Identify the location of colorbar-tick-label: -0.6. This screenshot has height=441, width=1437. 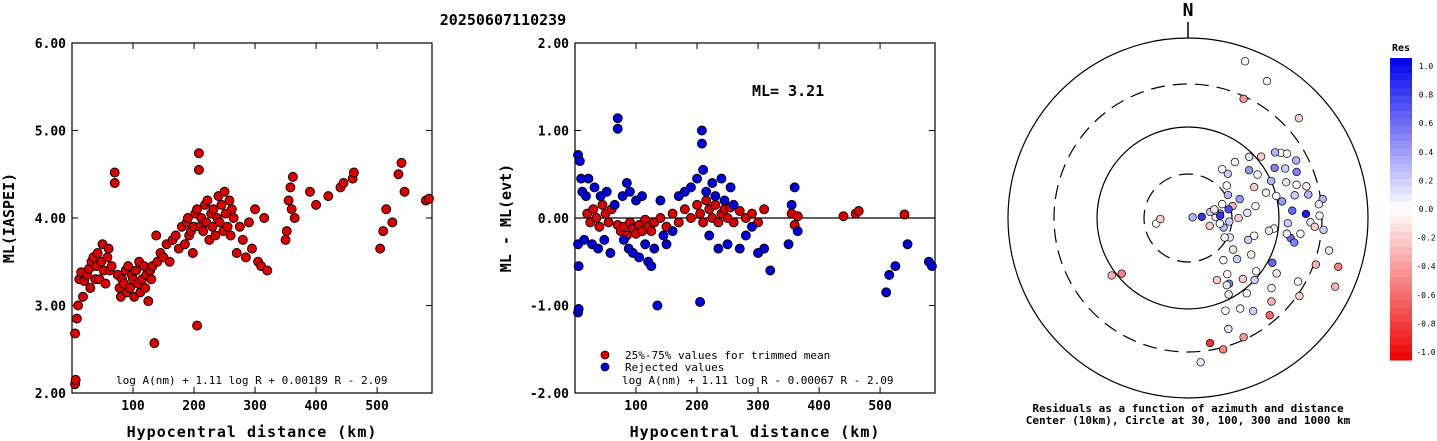
(1425, 295).